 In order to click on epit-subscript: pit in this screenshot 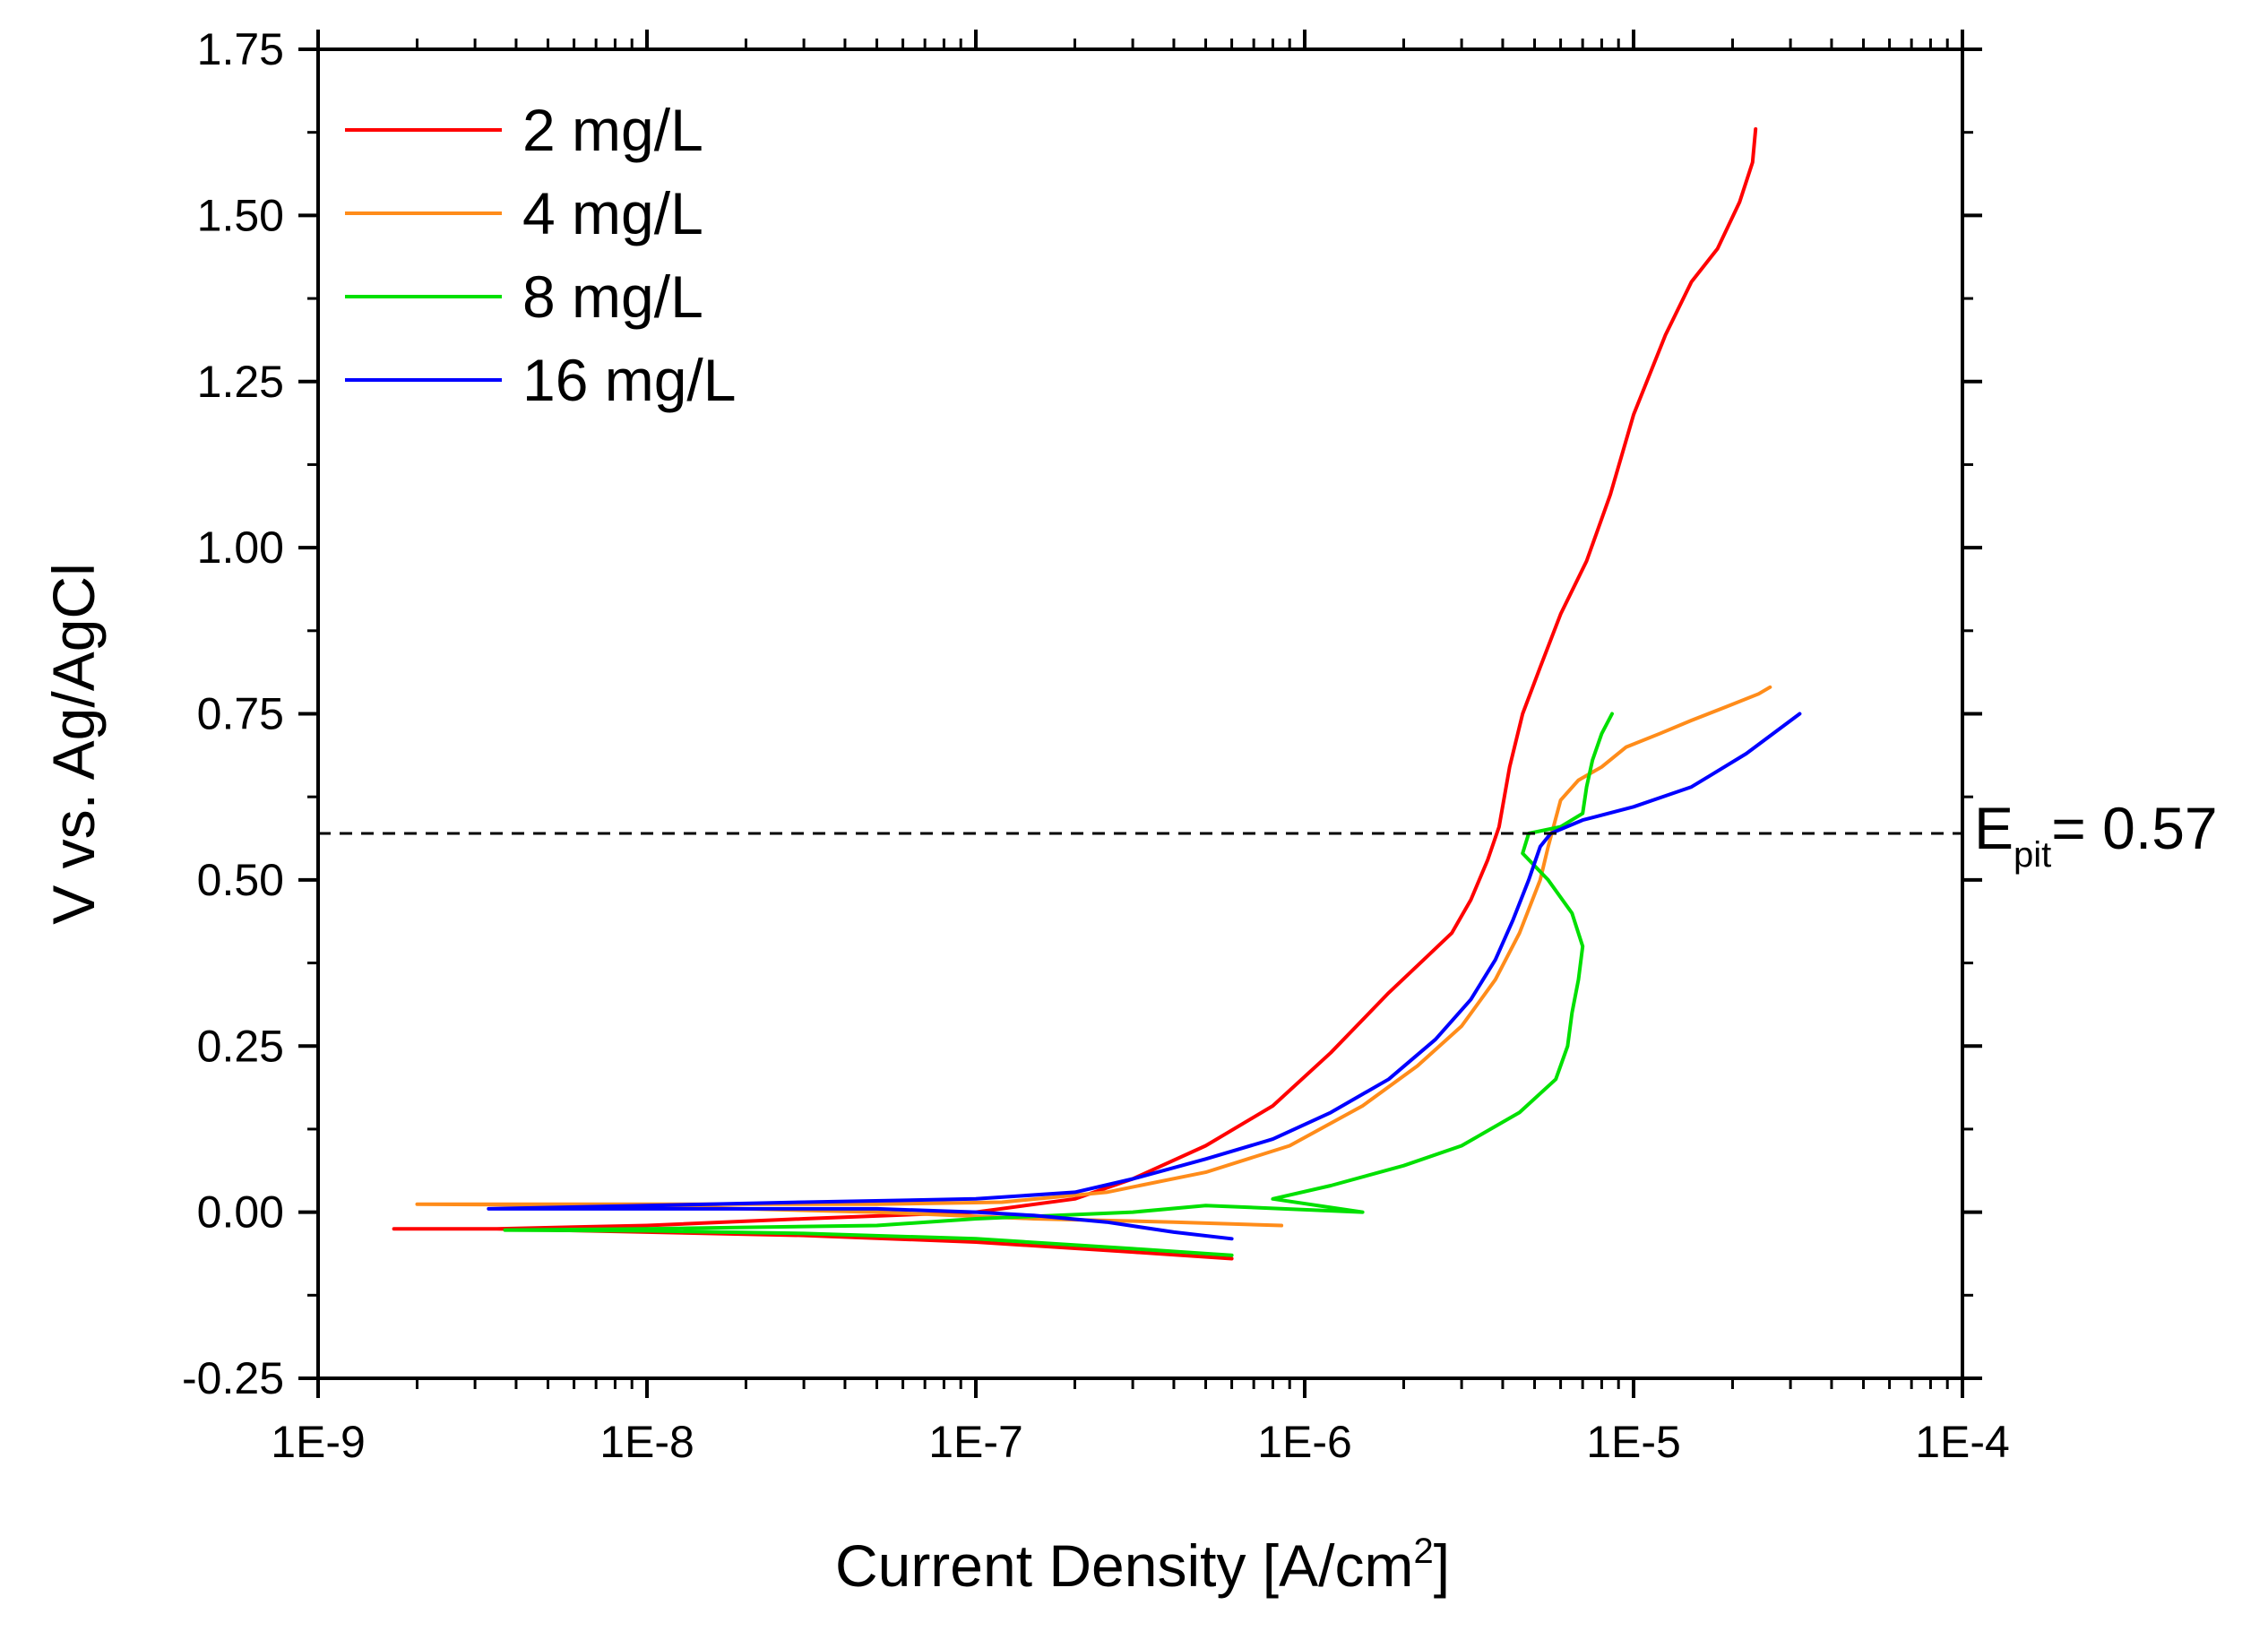, I will do `click(2032, 855)`.